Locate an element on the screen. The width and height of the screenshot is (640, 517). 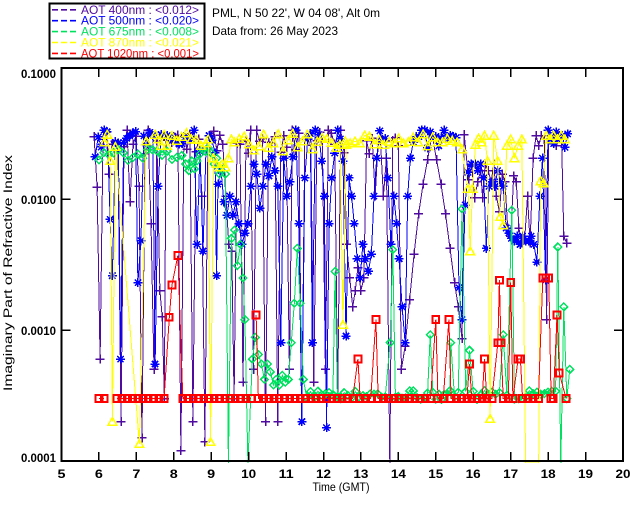
svg-text: 0.0010 is located at coordinates (38, 332).